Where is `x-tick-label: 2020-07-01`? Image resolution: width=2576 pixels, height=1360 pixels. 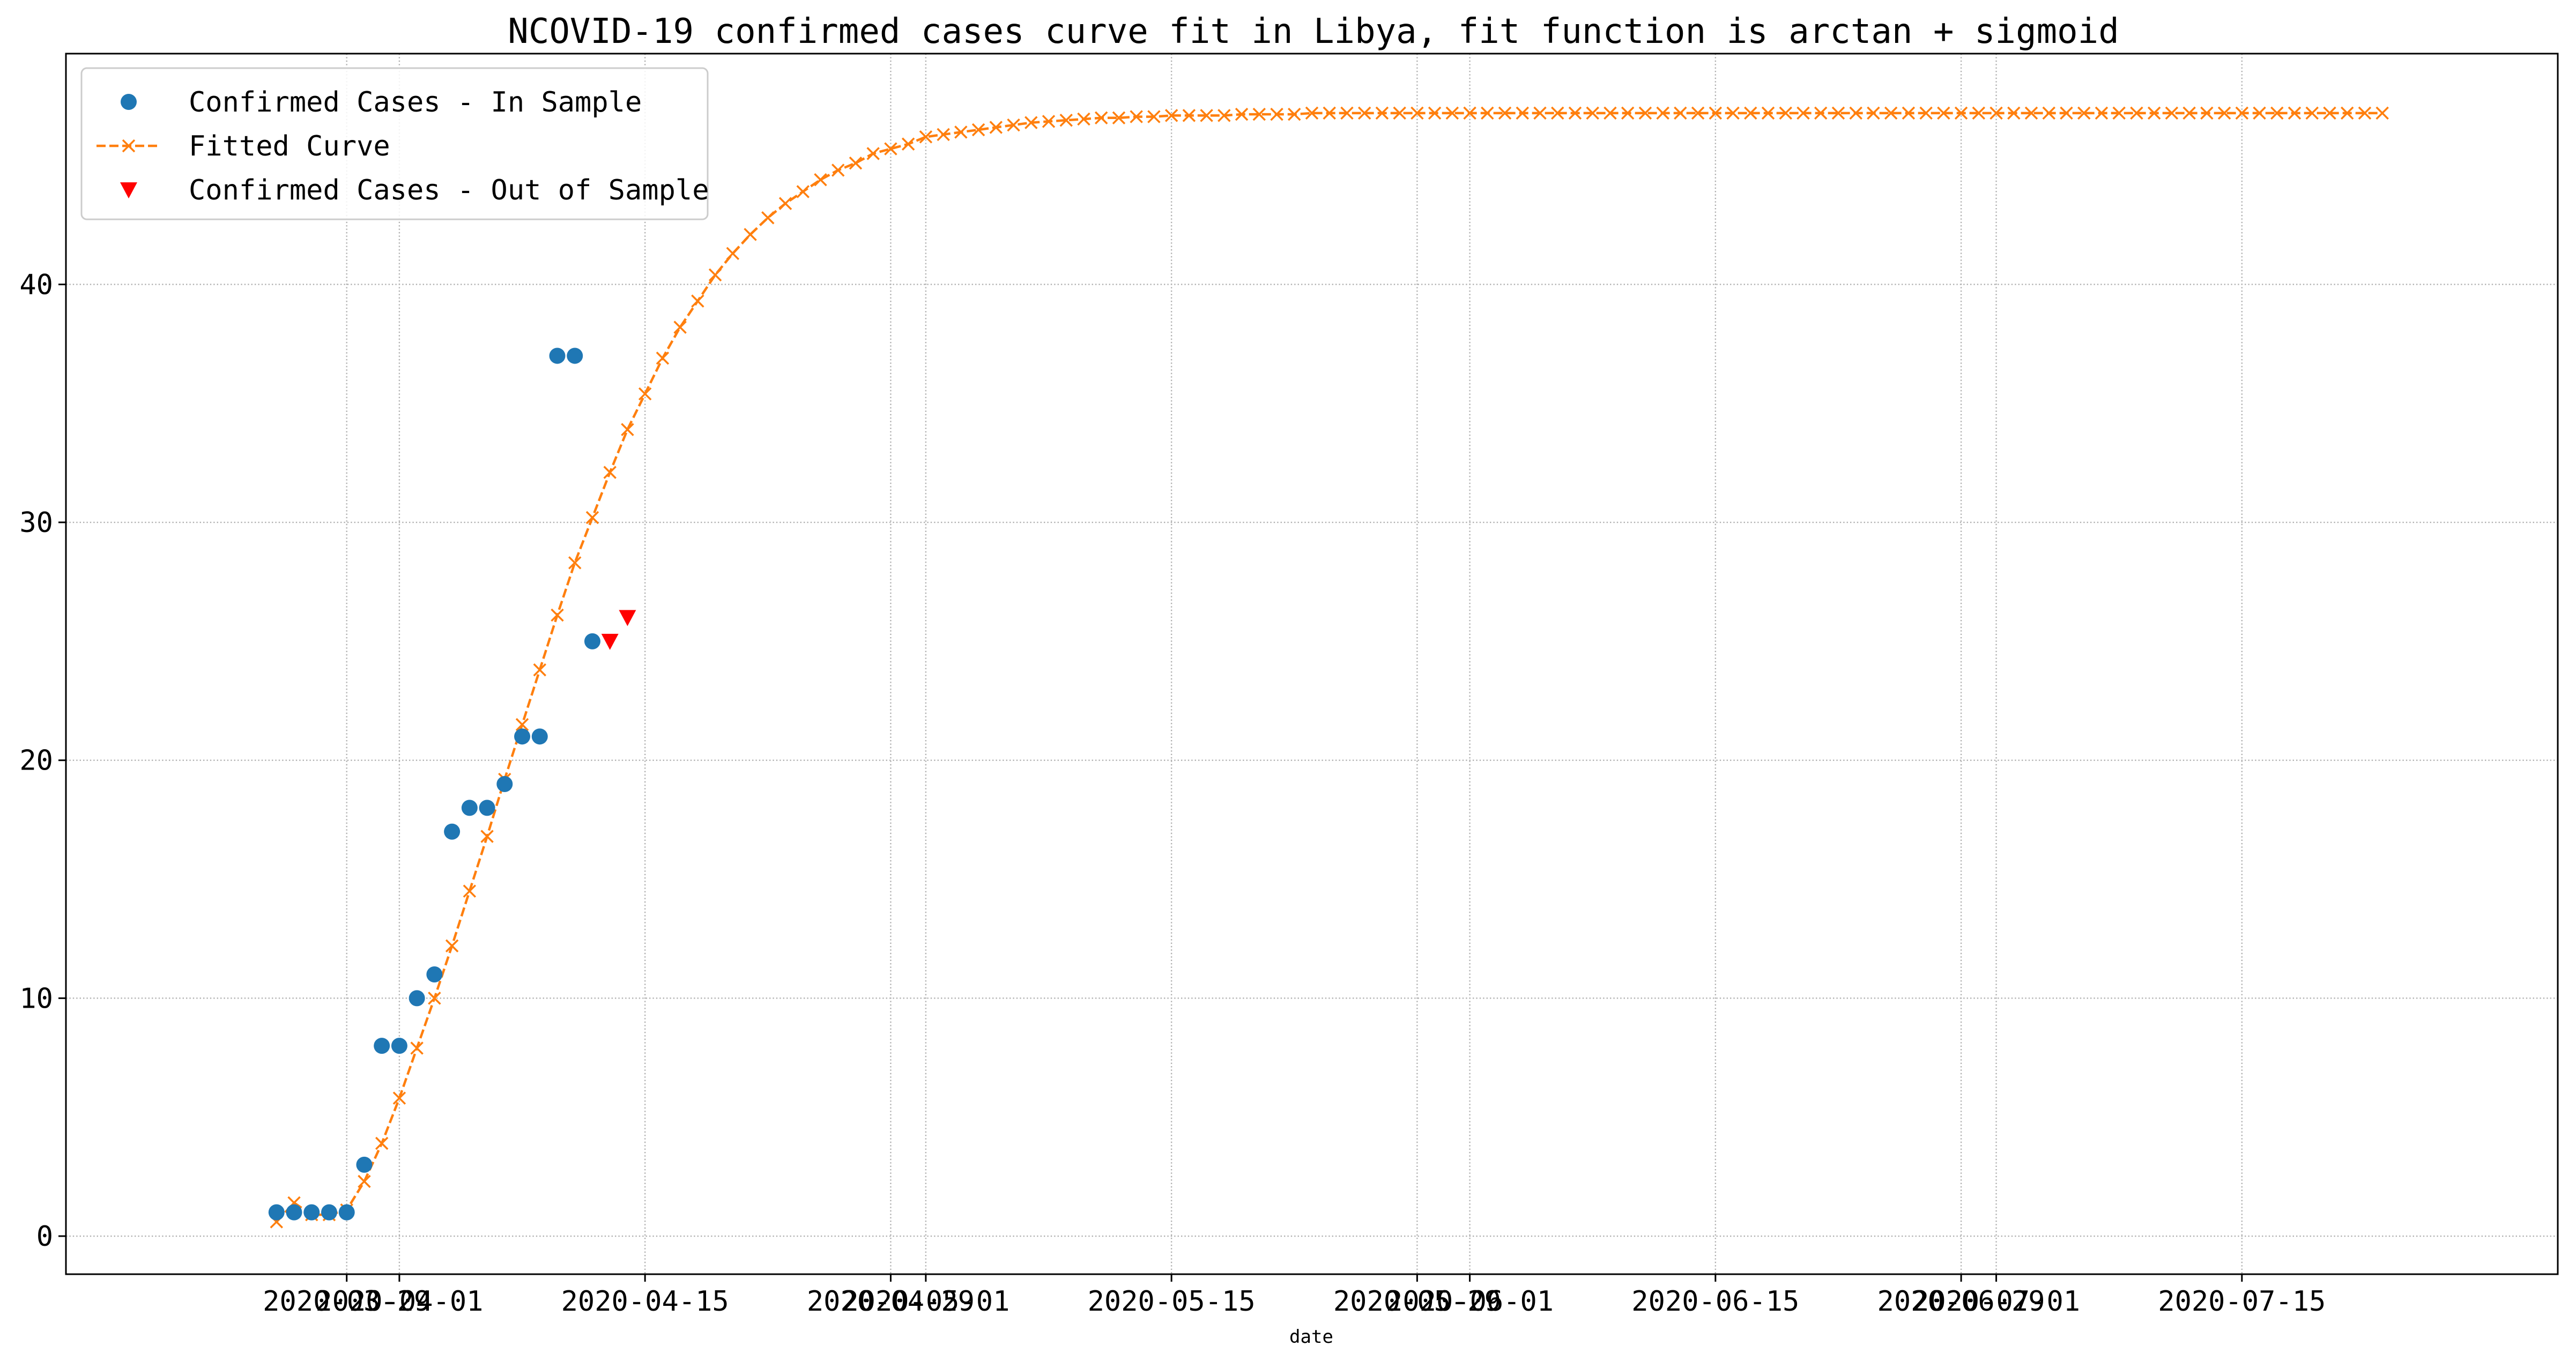 x-tick-label: 2020-07-01 is located at coordinates (1996, 1301).